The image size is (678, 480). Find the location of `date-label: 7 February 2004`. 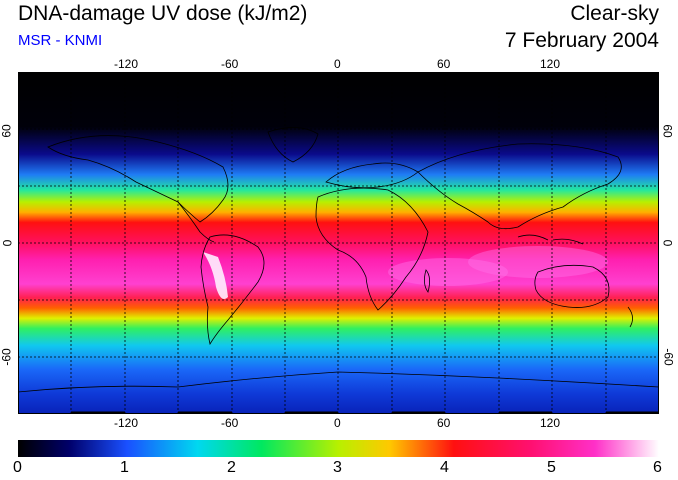

date-label: 7 February 2004 is located at coordinates (581, 40).